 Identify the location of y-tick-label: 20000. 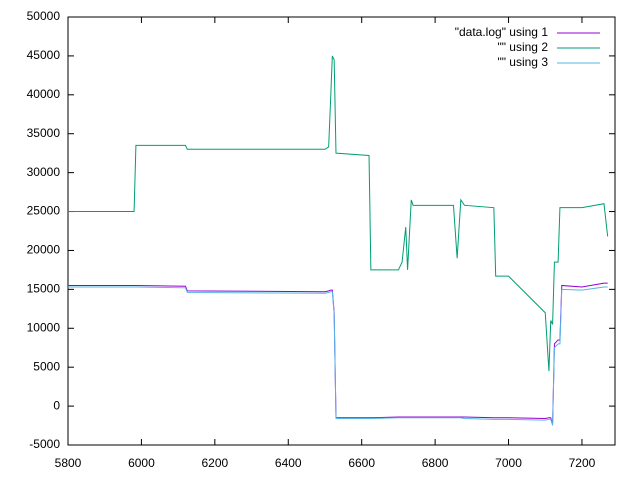
(44, 250).